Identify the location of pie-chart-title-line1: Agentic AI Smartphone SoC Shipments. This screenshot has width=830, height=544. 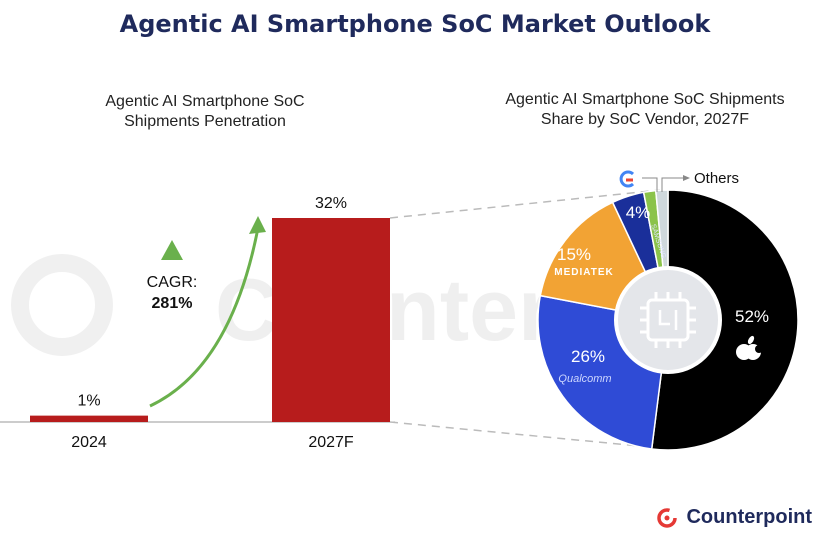
(645, 99).